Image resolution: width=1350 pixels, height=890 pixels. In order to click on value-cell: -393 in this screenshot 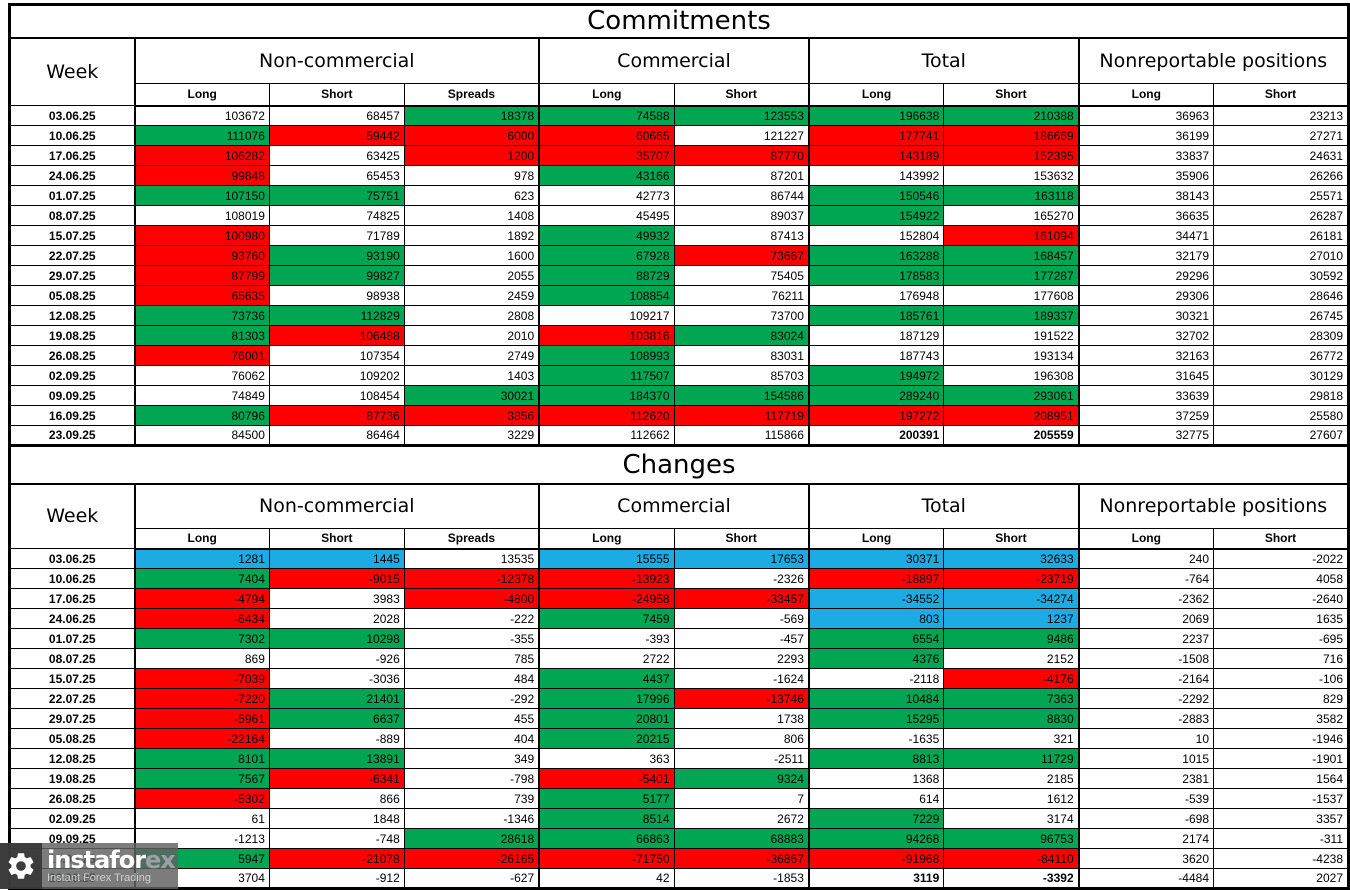, I will do `click(606, 638)`.